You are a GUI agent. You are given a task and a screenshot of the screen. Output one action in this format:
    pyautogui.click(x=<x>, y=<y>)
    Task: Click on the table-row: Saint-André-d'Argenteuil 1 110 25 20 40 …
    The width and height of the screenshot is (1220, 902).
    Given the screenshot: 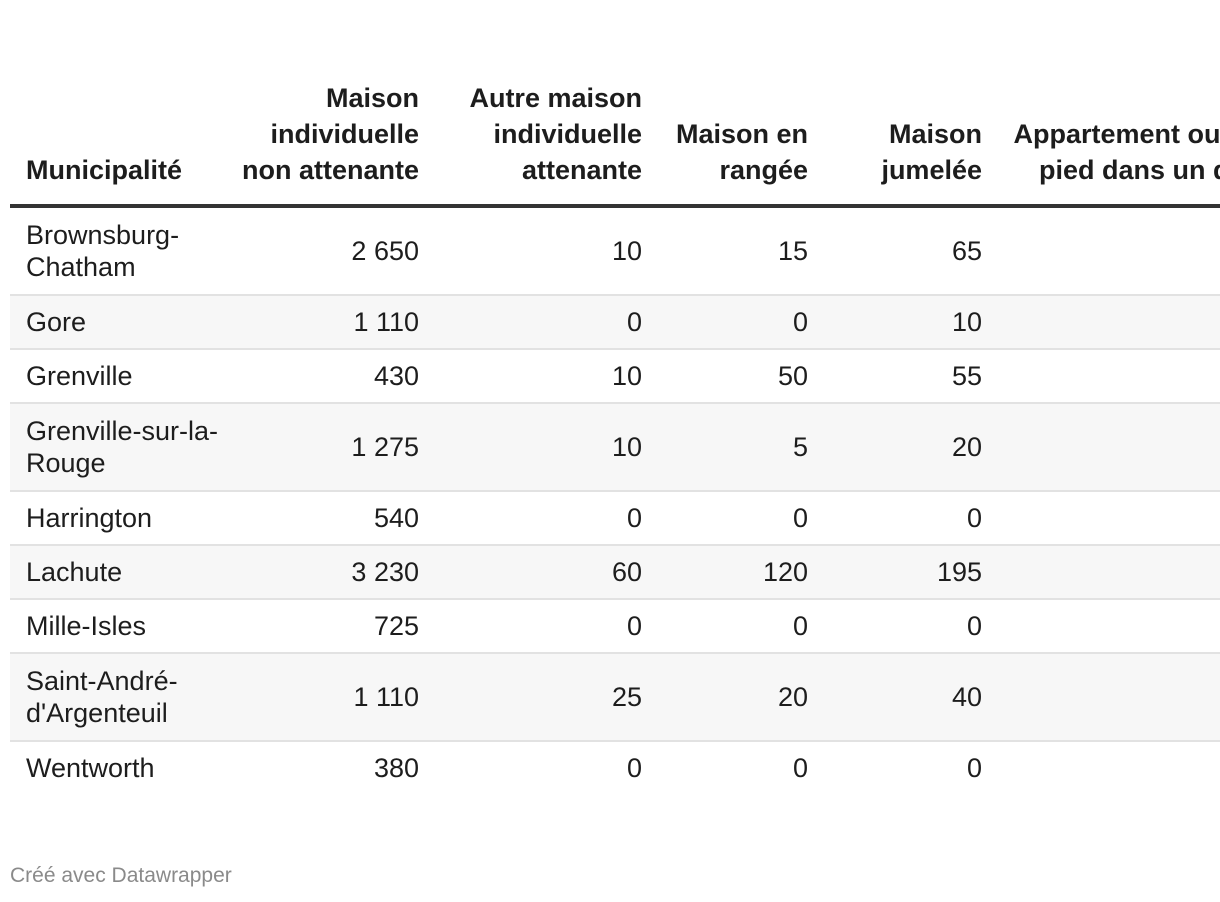 What is the action you would take?
    pyautogui.click(x=615, y=697)
    